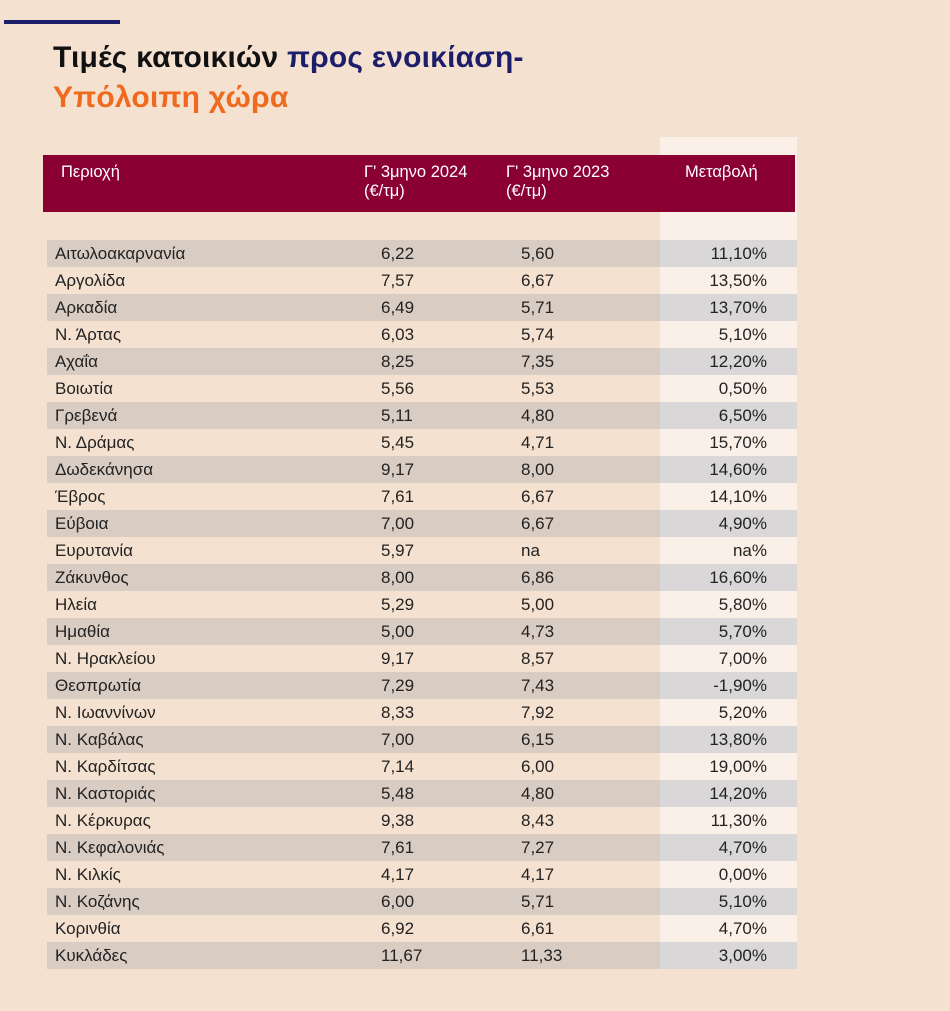 The height and width of the screenshot is (1011, 950). I want to click on header-region-label: Περιοχή, so click(90, 172).